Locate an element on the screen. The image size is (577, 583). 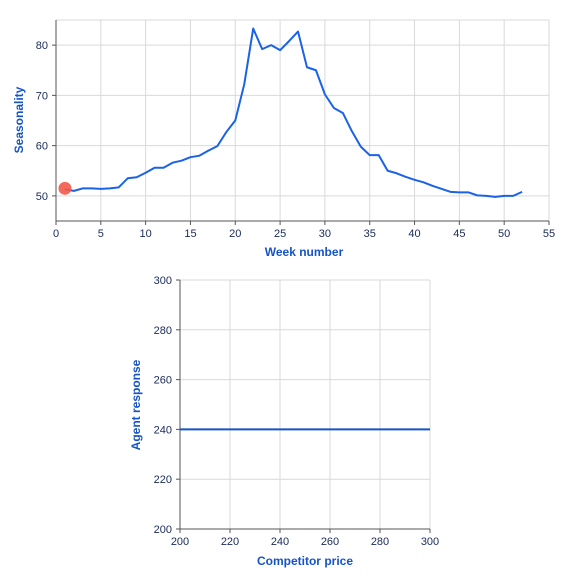
x-tick-label: 30 is located at coordinates (325, 234).